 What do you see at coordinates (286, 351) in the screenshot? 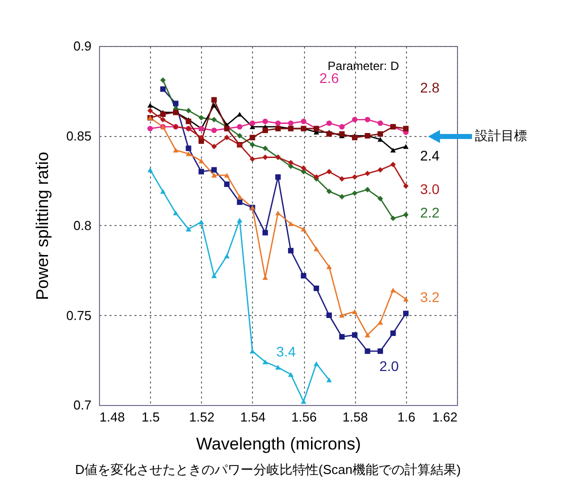
I see `series-label: 3.4` at bounding box center [286, 351].